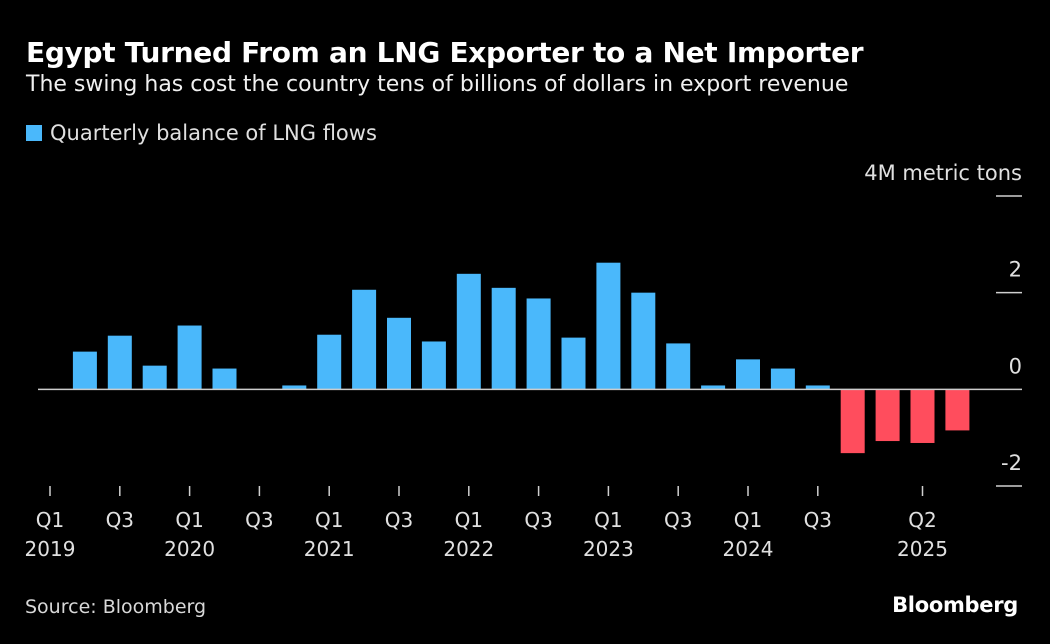 This screenshot has height=644, width=1050. Describe the element at coordinates (748, 549) in the screenshot. I see `x-tick-year: 2024` at that location.